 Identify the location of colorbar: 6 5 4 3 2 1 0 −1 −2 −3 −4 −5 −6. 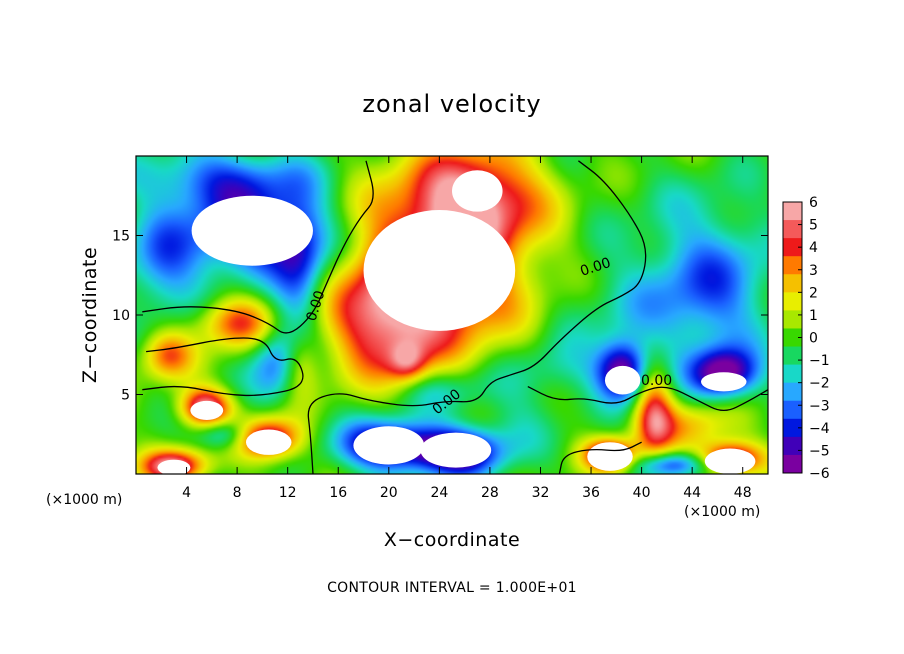
(806, 338).